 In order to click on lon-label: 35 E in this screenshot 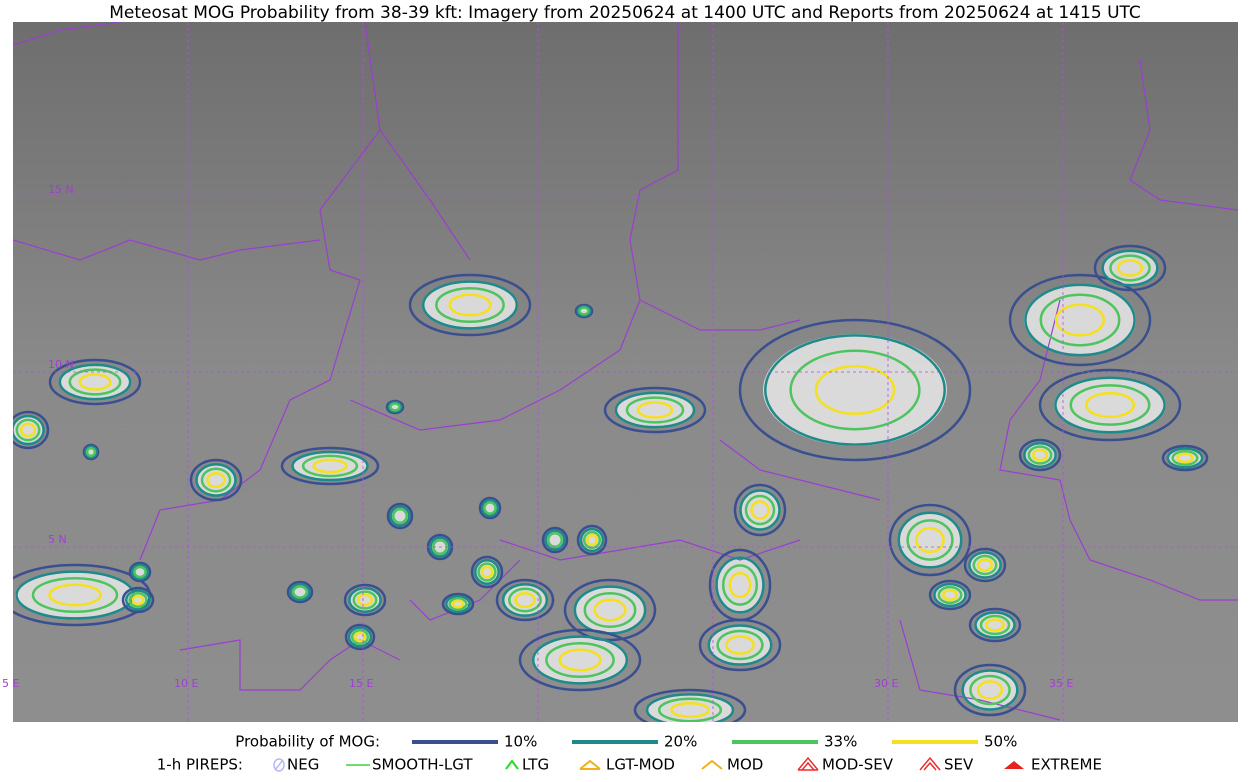, I will do `click(1061, 683)`.